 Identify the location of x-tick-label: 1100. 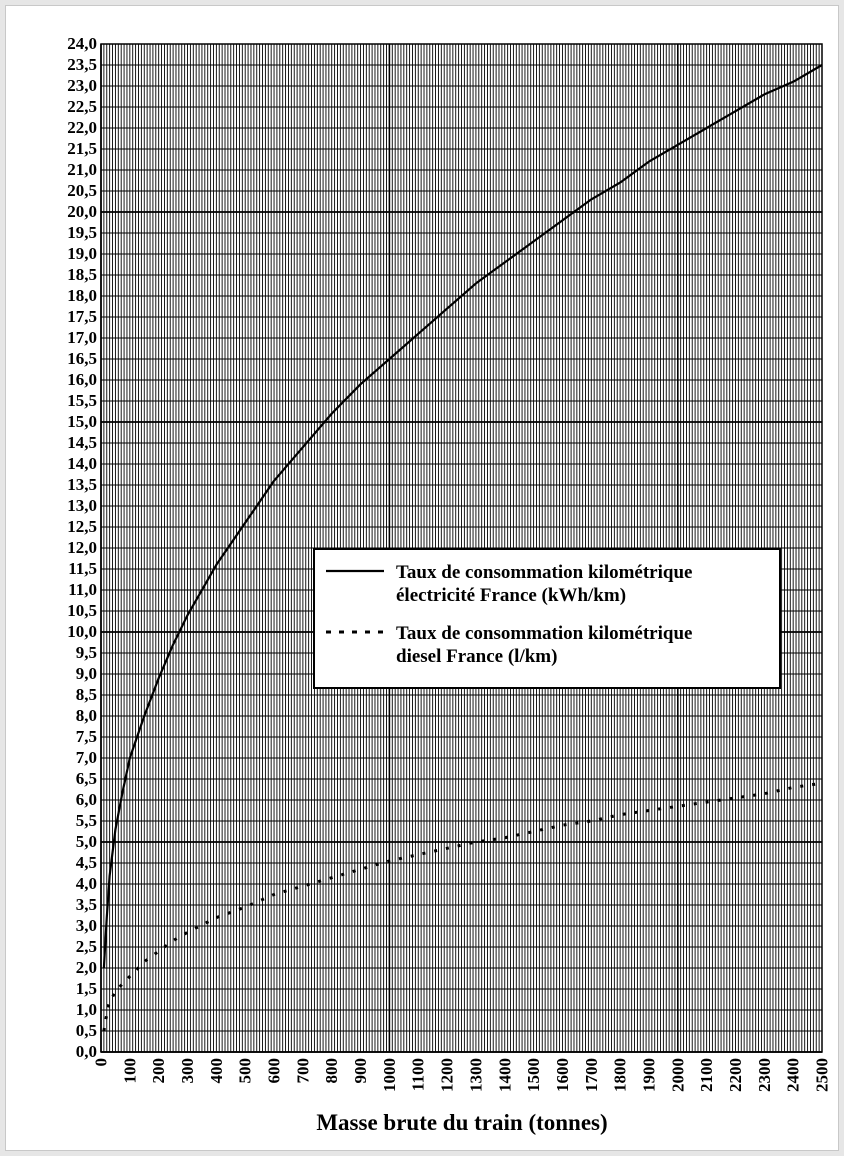
(418, 1074).